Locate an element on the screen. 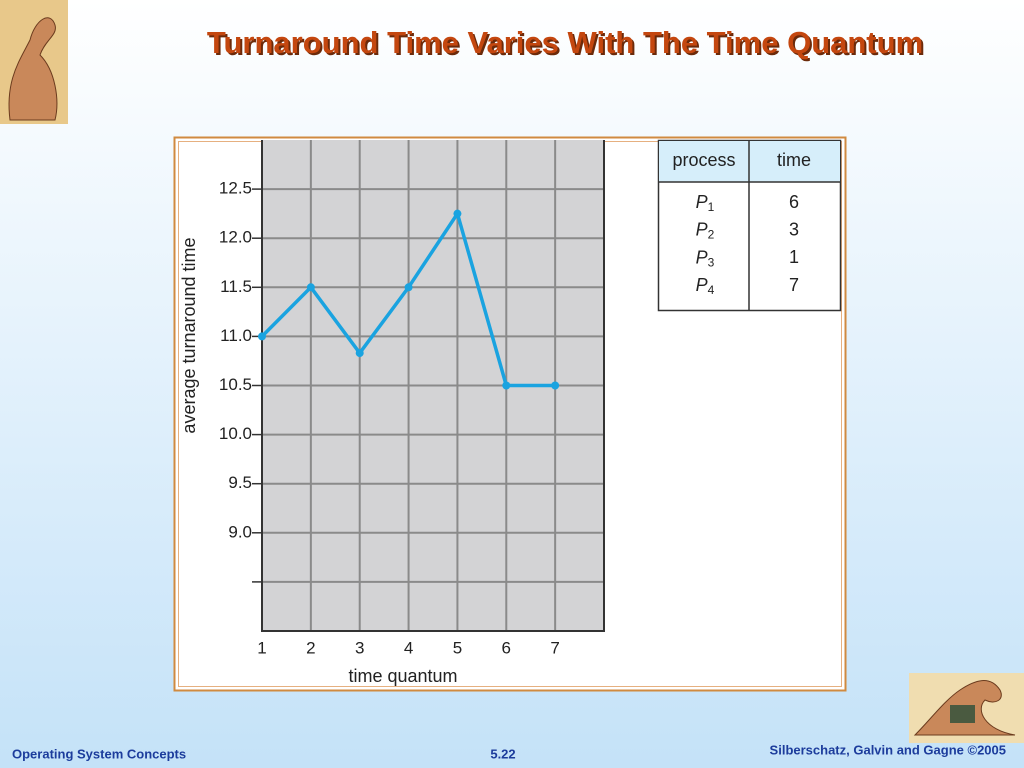 The width and height of the screenshot is (1024, 768). footer-left: Operating System Concepts is located at coordinates (99, 753).